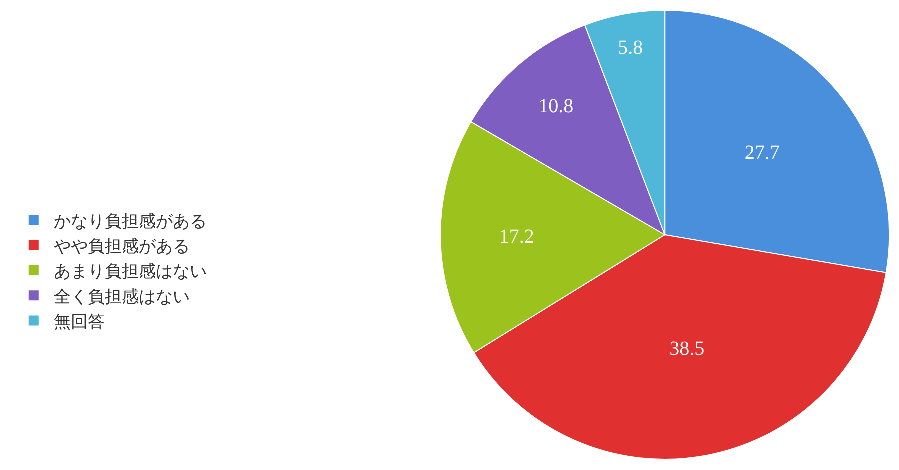 The image size is (899, 470). I want to click on legend-label: あまり負担感はない, so click(130, 272).